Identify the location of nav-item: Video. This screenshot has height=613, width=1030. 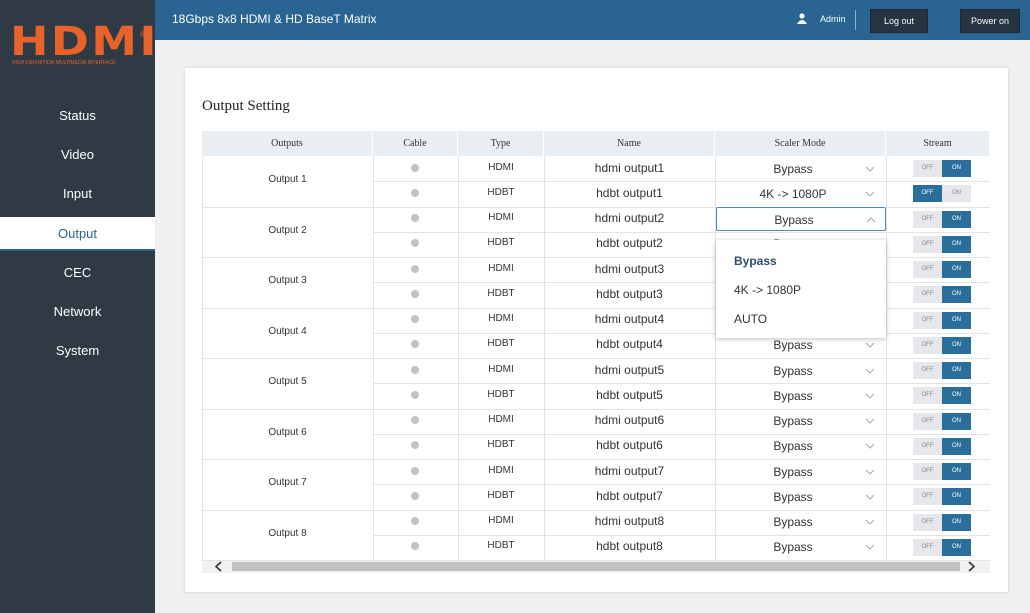
(77, 155).